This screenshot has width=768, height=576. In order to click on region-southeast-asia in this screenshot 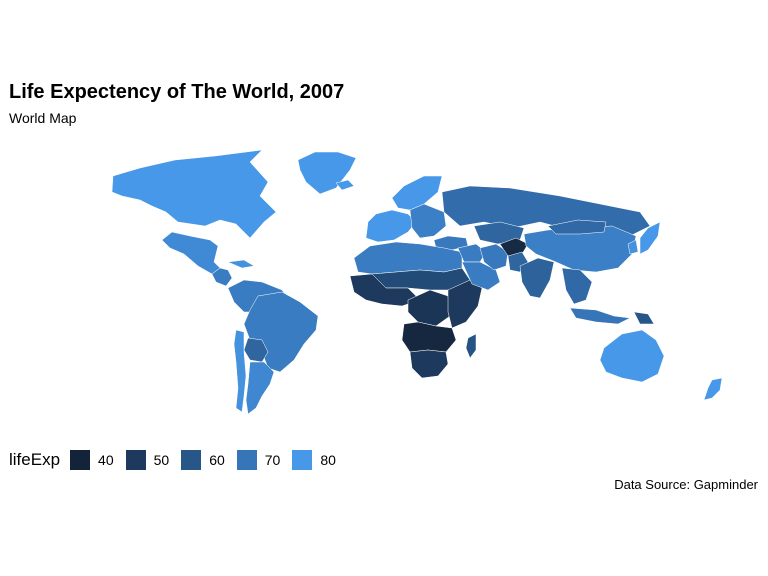, I will do `click(577, 286)`.